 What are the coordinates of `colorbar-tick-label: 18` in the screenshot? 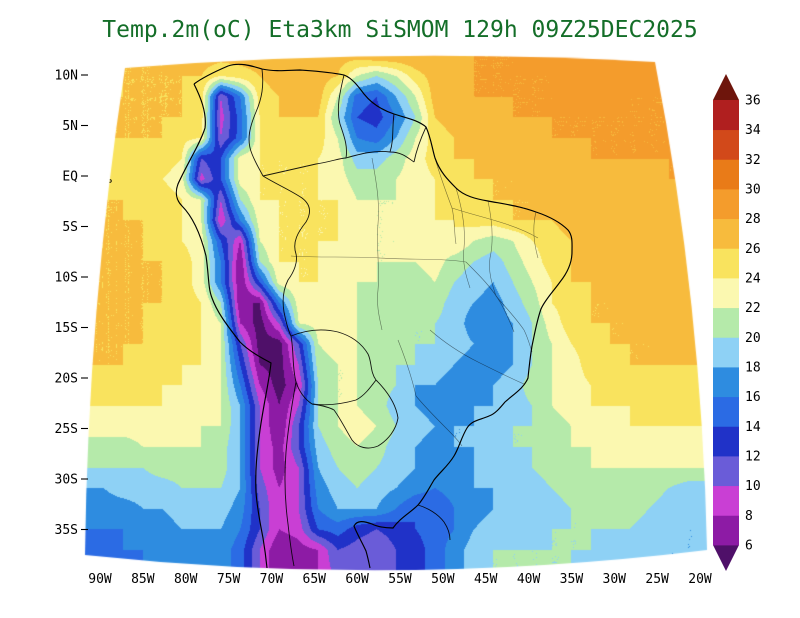 It's located at (753, 368).